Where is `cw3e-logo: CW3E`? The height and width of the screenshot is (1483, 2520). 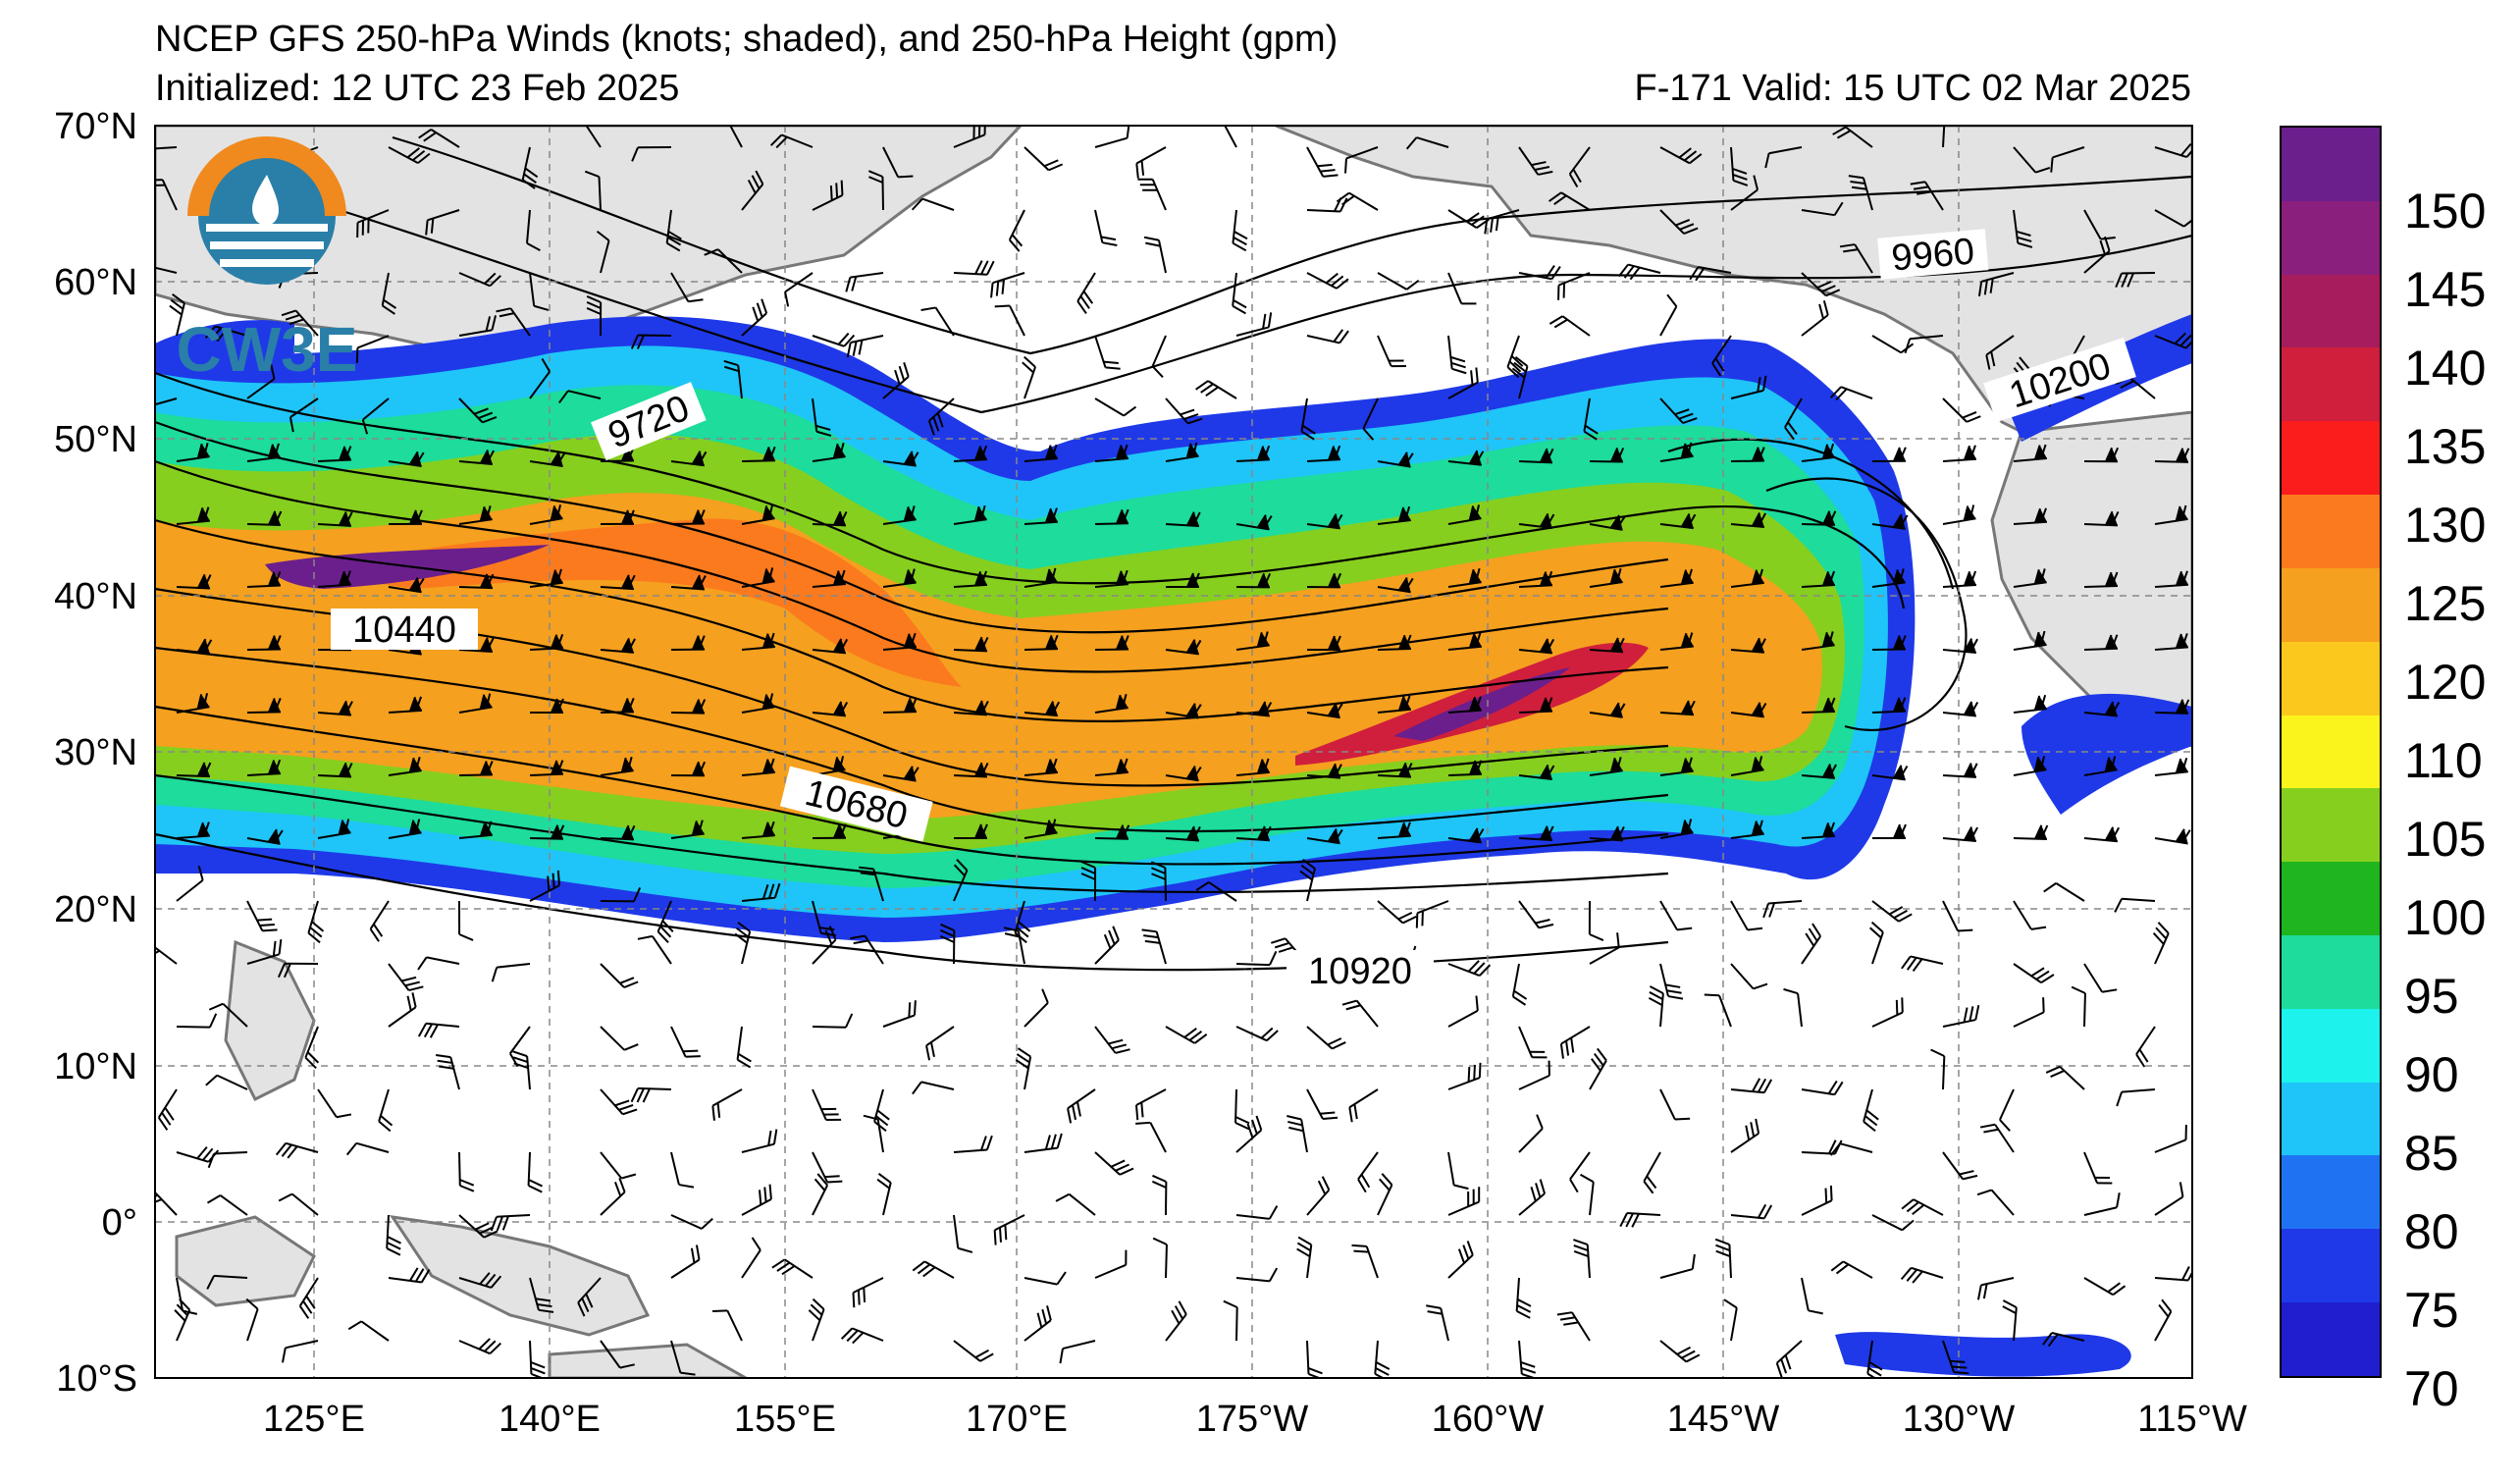
cw3e-logo: CW3E is located at coordinates (267, 261).